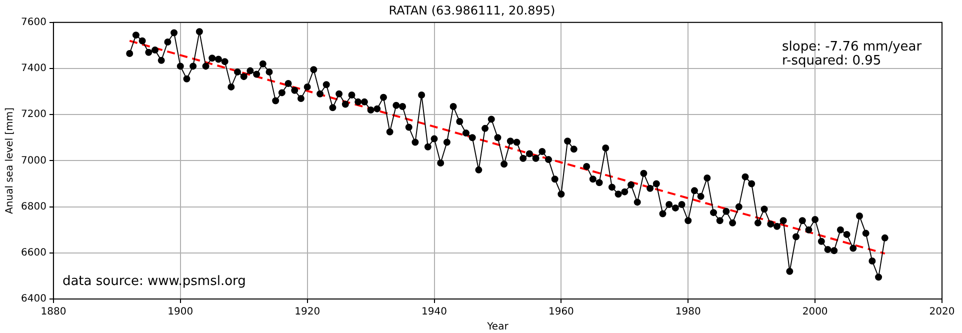 The image size is (962, 333). What do you see at coordinates (434, 312) in the screenshot?
I see `x-tick-label: 1940` at bounding box center [434, 312].